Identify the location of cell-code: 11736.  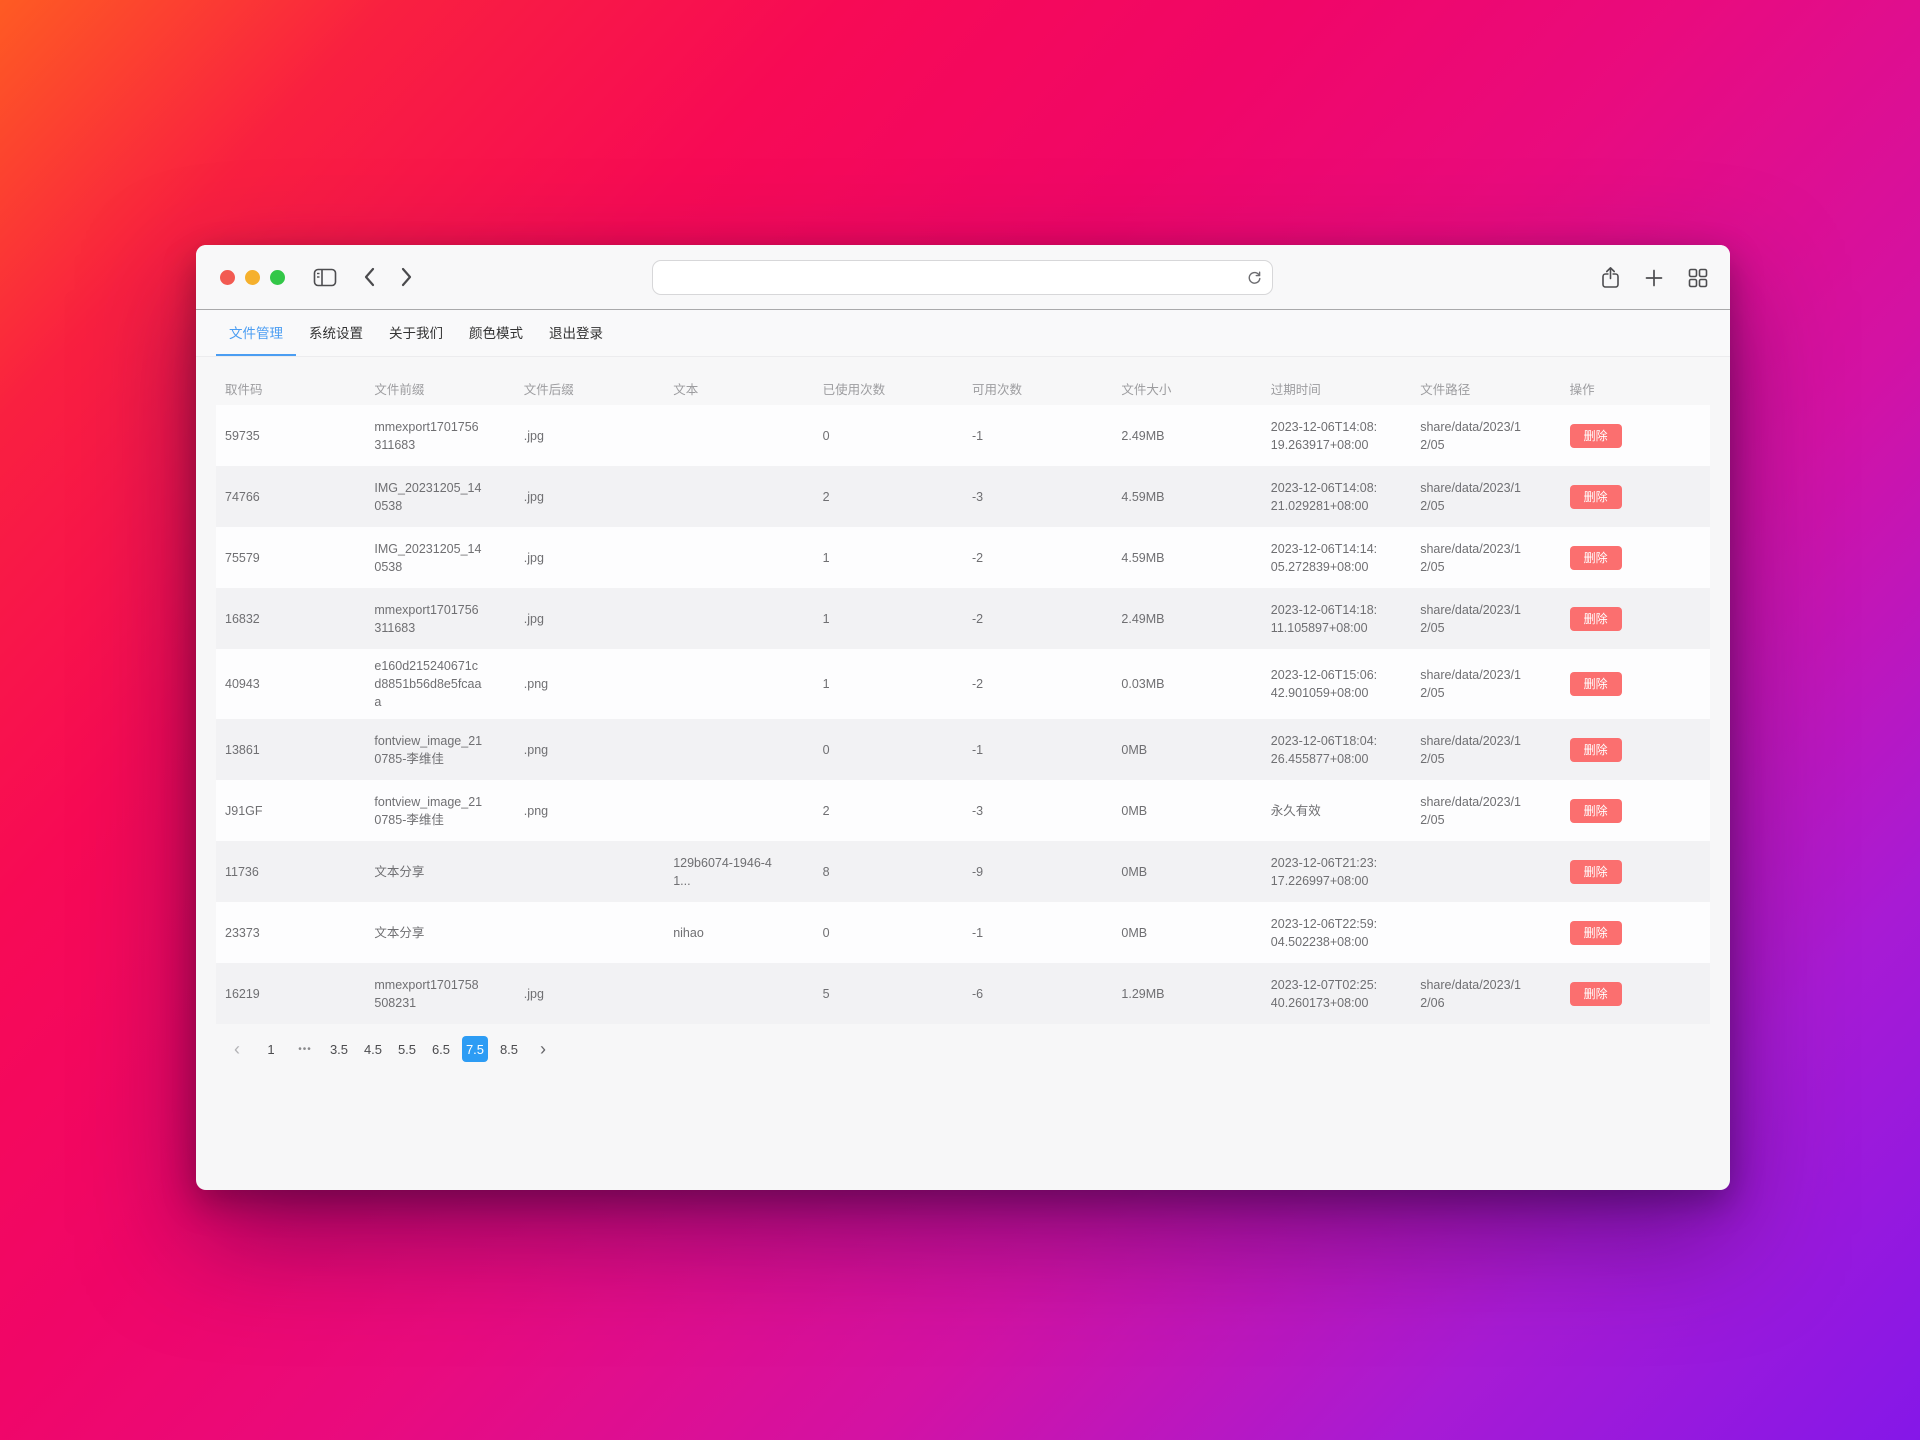
(242, 871).